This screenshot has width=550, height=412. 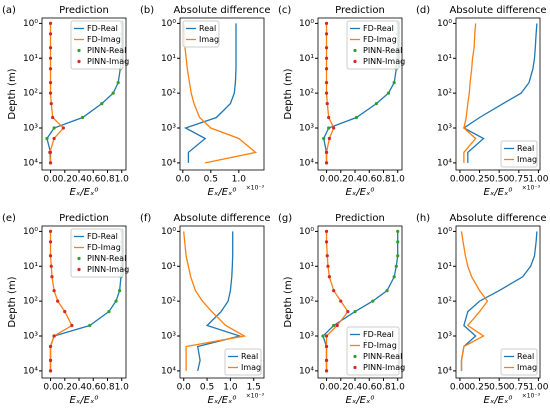 I want to click on x-tick-label: 1.00, so click(x=538, y=388).